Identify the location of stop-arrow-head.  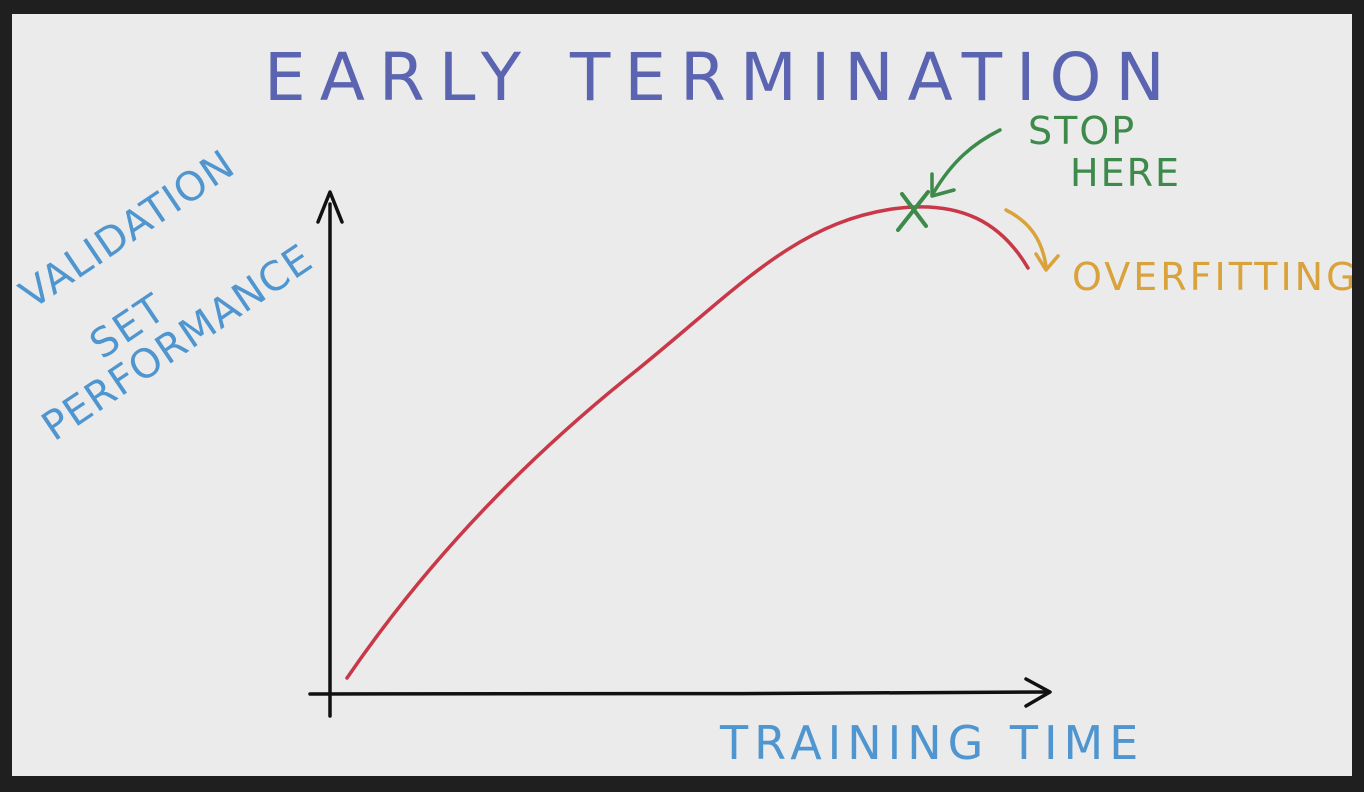
(943, 185).